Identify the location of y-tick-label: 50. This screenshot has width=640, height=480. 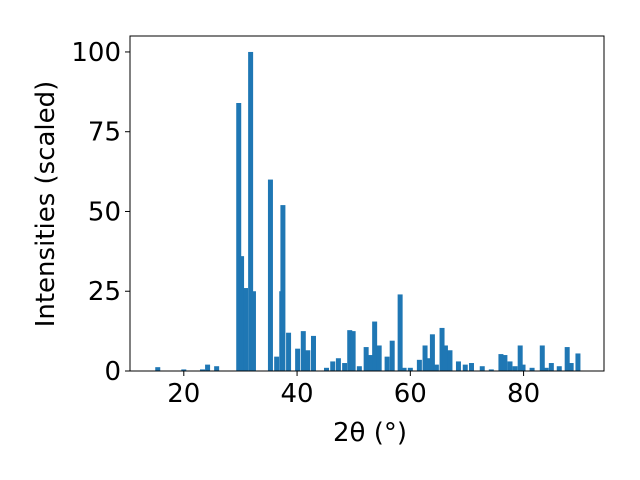
(104, 212).